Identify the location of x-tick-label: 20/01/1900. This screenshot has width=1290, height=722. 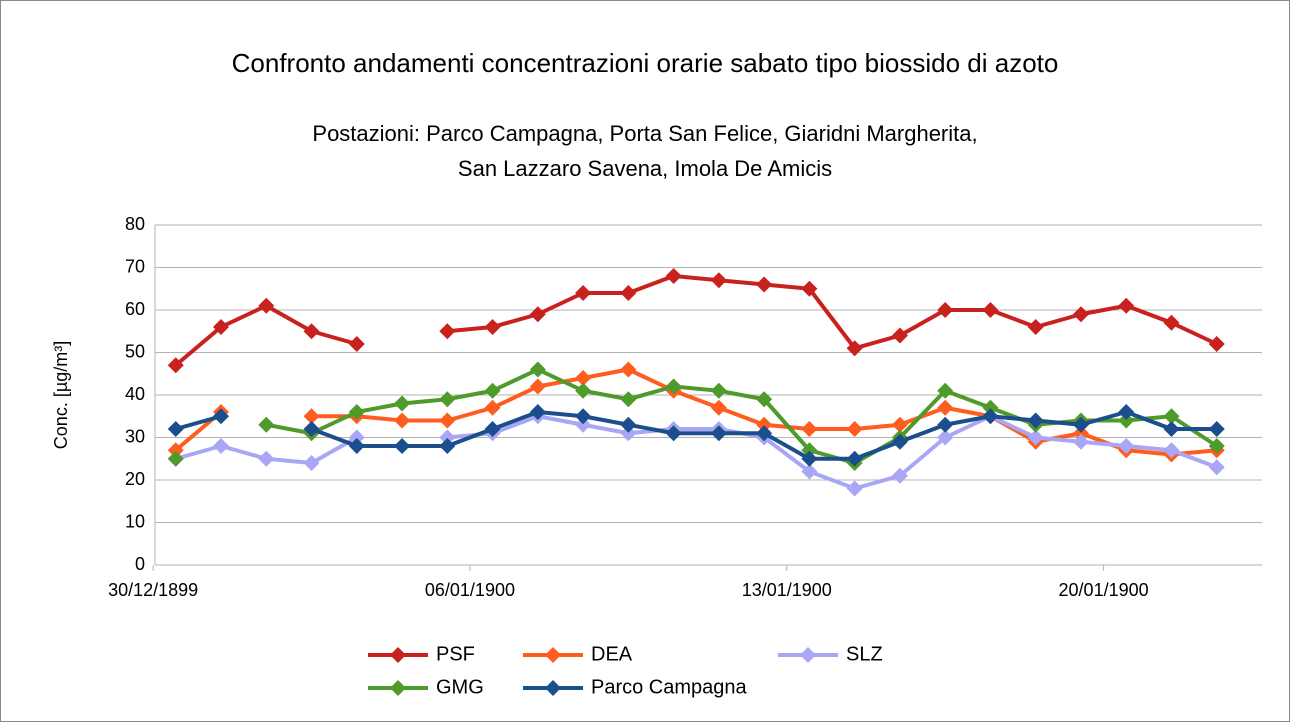
(1104, 590).